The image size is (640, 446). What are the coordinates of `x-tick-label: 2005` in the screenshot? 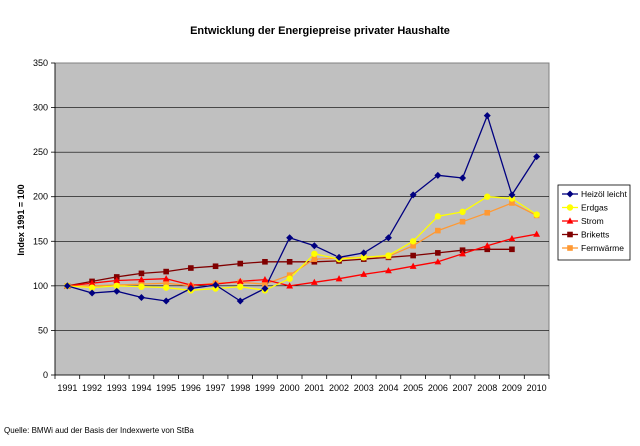 It's located at (413, 388).